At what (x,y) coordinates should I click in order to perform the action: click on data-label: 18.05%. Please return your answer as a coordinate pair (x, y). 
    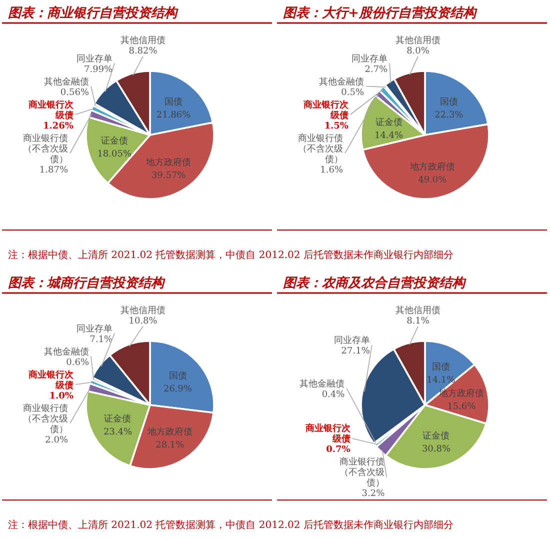
    Looking at the image, I should click on (114, 154).